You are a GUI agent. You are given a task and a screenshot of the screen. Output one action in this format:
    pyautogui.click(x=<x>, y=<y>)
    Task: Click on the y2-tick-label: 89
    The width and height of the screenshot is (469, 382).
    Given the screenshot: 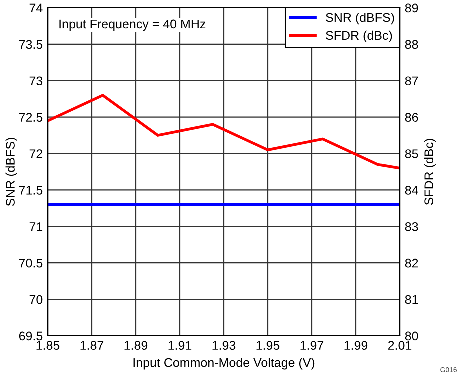 What is the action you would take?
    pyautogui.click(x=411, y=8)
    